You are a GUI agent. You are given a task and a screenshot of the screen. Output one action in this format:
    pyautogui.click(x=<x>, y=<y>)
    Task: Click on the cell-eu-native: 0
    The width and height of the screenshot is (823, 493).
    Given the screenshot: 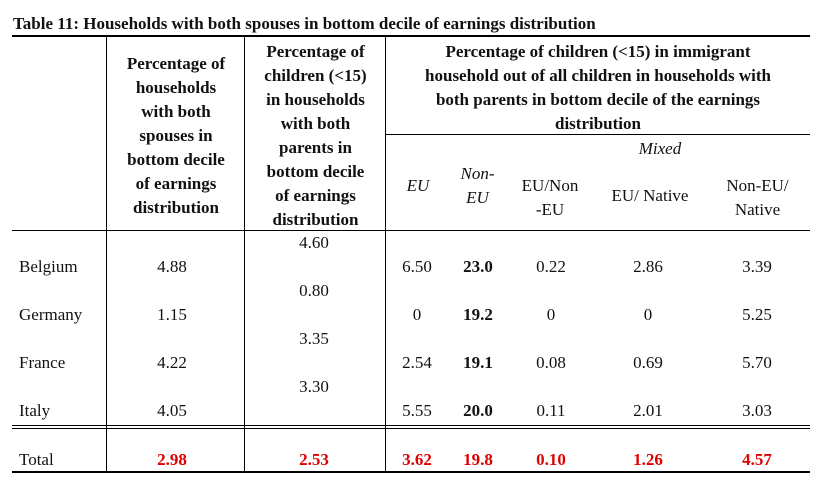 What is the action you would take?
    pyautogui.click(x=648, y=314)
    